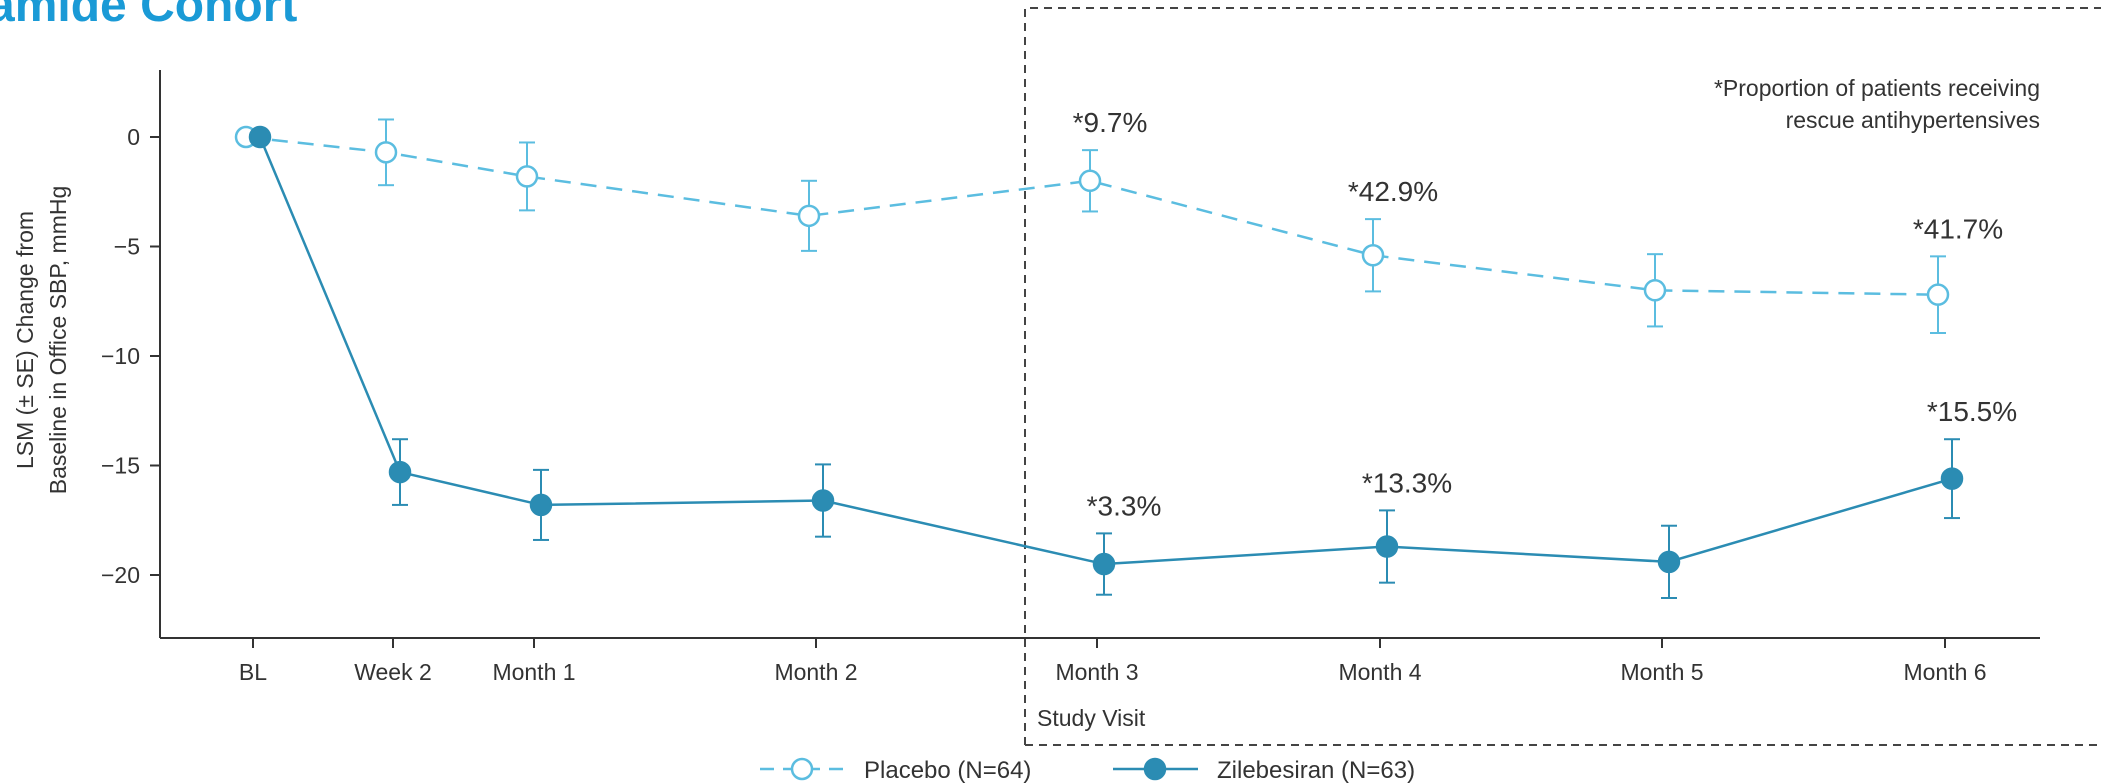  I want to click on data-label: *41.7%, so click(1958, 228).